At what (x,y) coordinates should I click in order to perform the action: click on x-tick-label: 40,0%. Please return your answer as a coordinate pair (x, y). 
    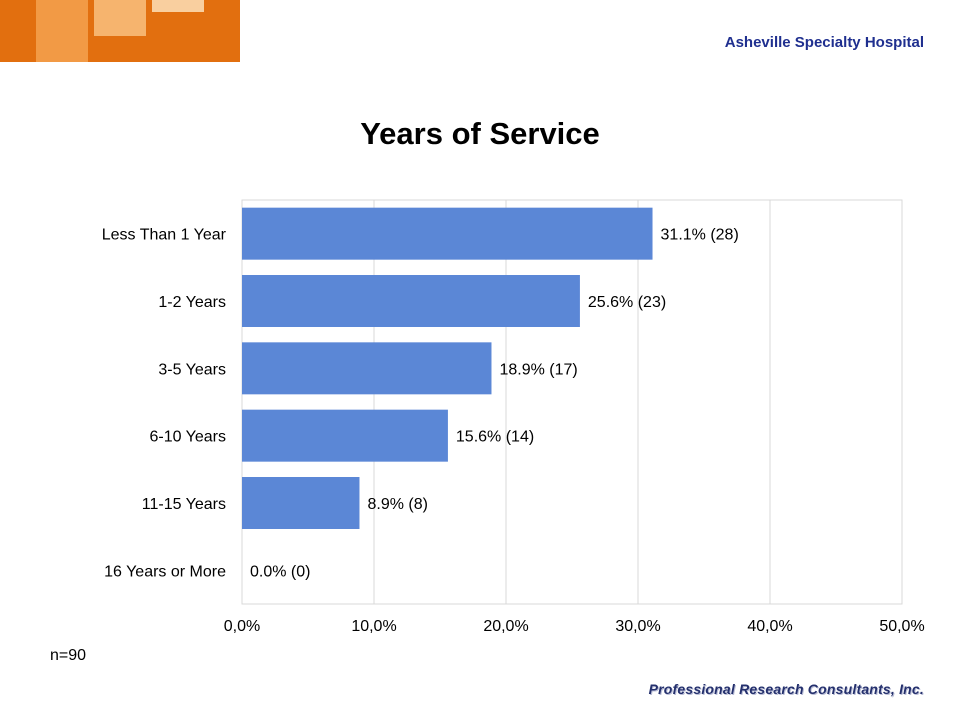
    Looking at the image, I should click on (769, 626).